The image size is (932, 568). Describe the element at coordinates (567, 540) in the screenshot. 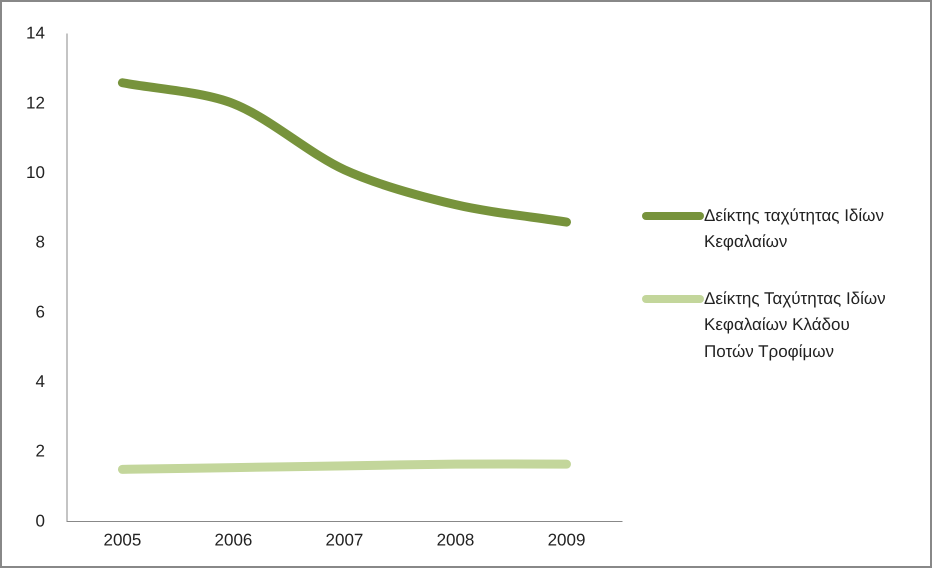

I see `x-tick-label: 2009` at that location.